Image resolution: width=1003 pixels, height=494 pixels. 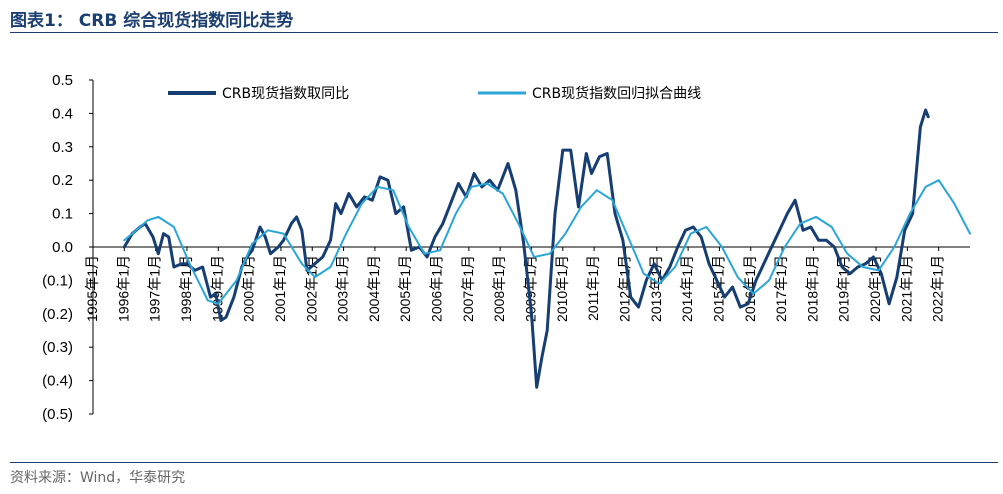 What do you see at coordinates (62, 180) in the screenshot?
I see `y-tick-label: 0.2` at bounding box center [62, 180].